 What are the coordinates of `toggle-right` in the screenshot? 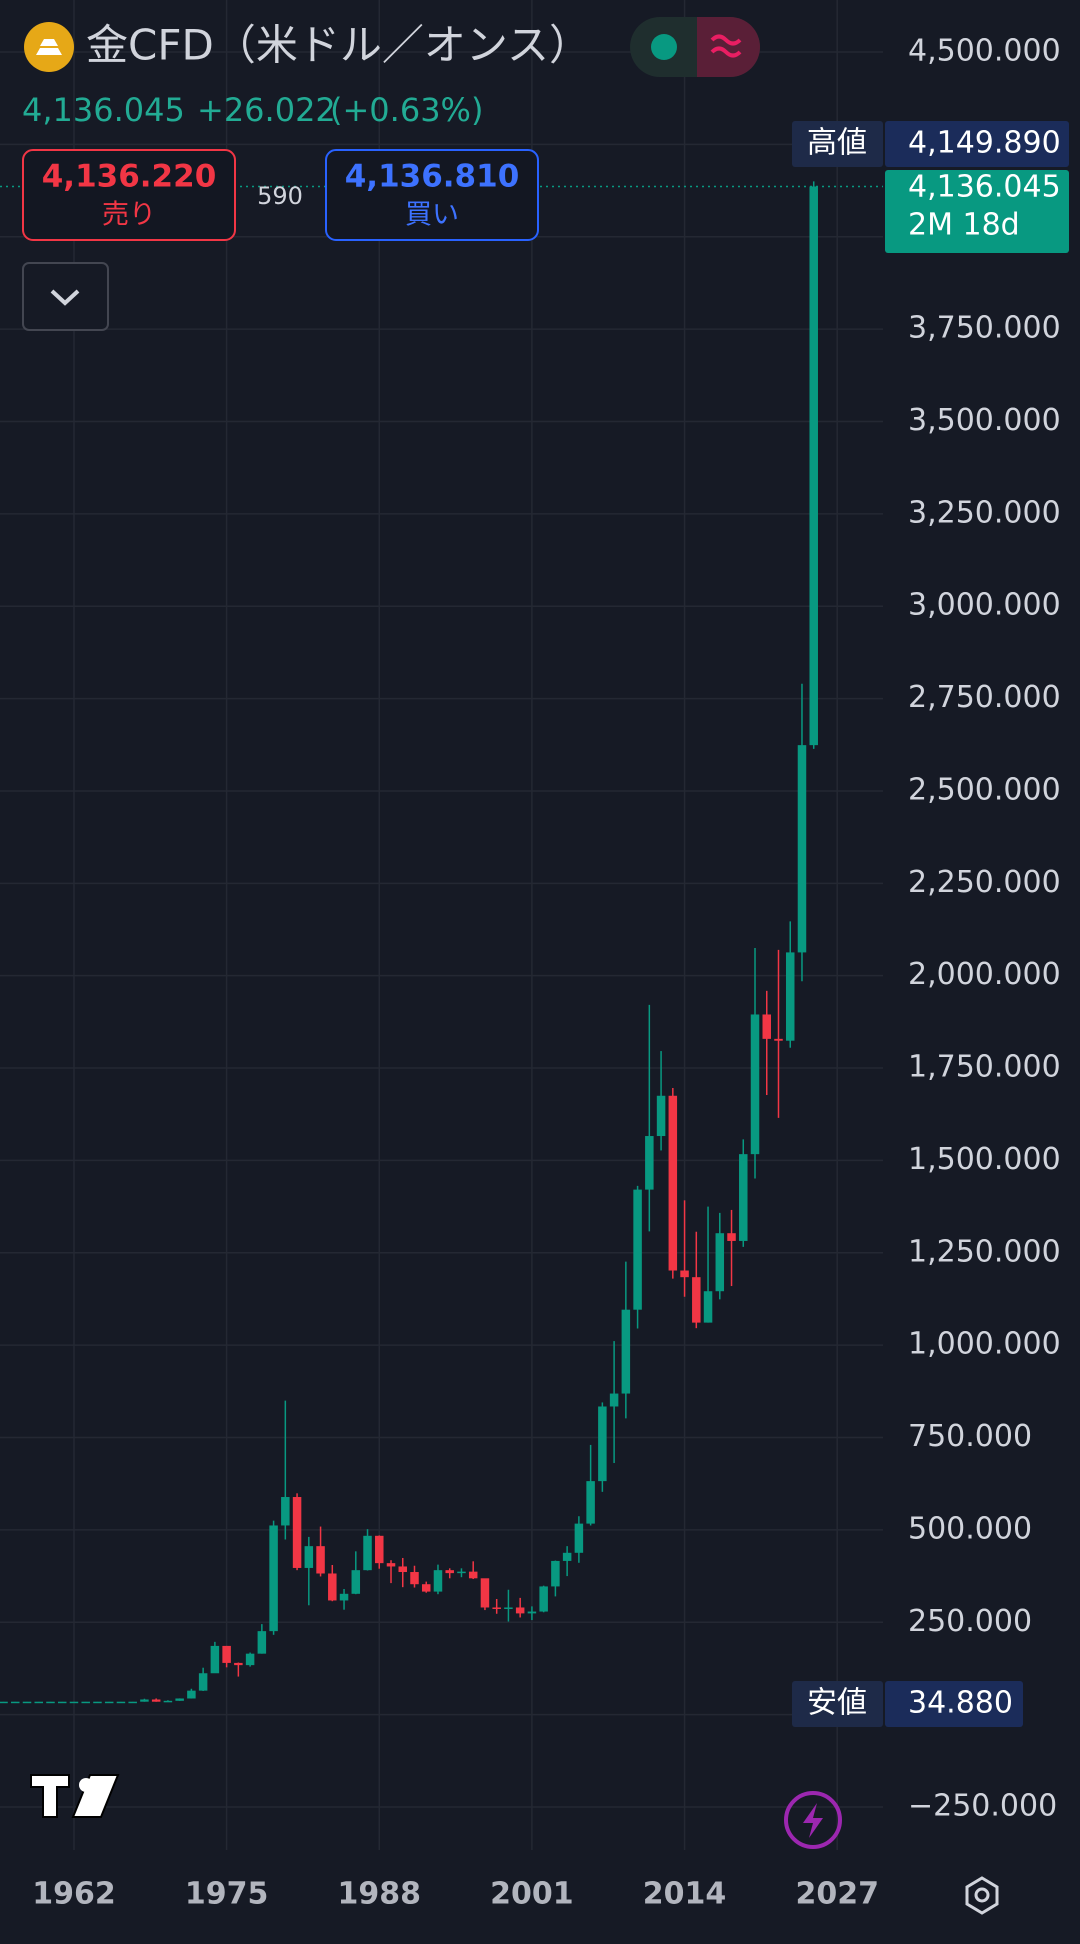 It's located at (728, 47).